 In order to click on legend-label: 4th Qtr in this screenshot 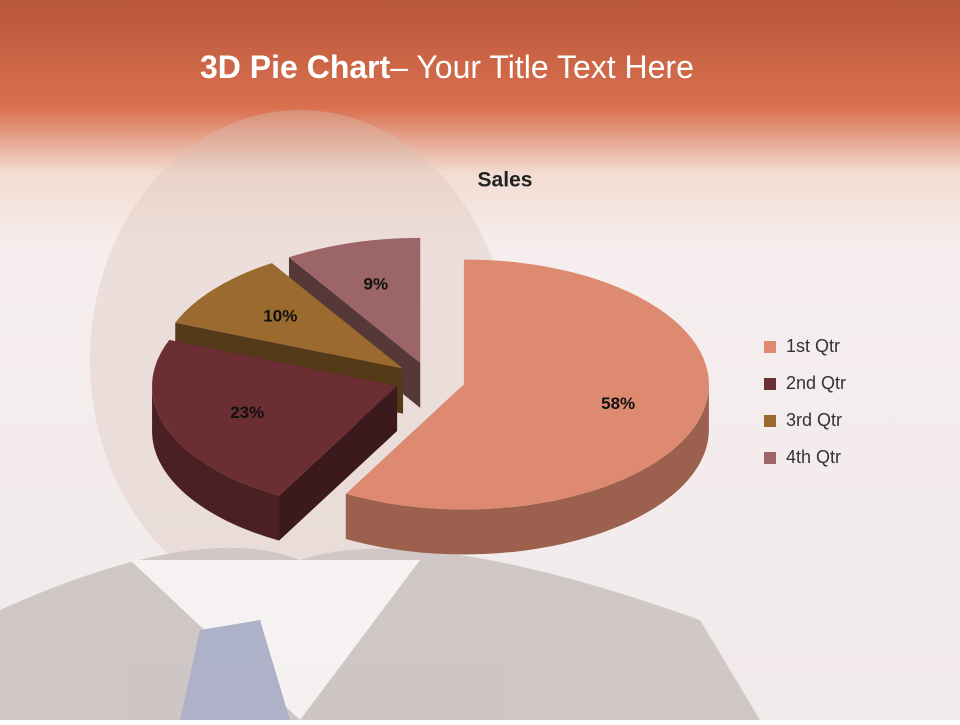, I will do `click(813, 457)`.